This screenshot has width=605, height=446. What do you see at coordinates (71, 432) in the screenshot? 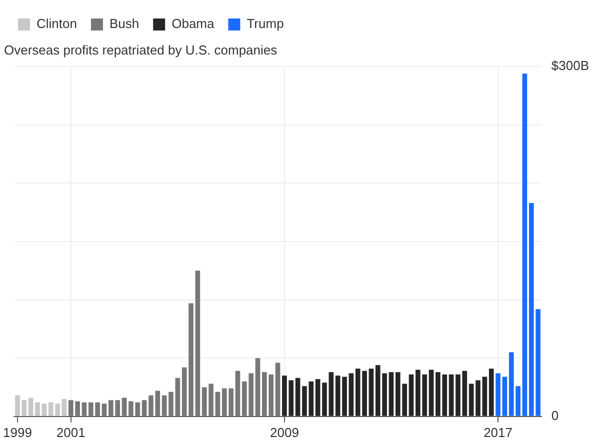
I see `x-tick-label: 2001` at bounding box center [71, 432].